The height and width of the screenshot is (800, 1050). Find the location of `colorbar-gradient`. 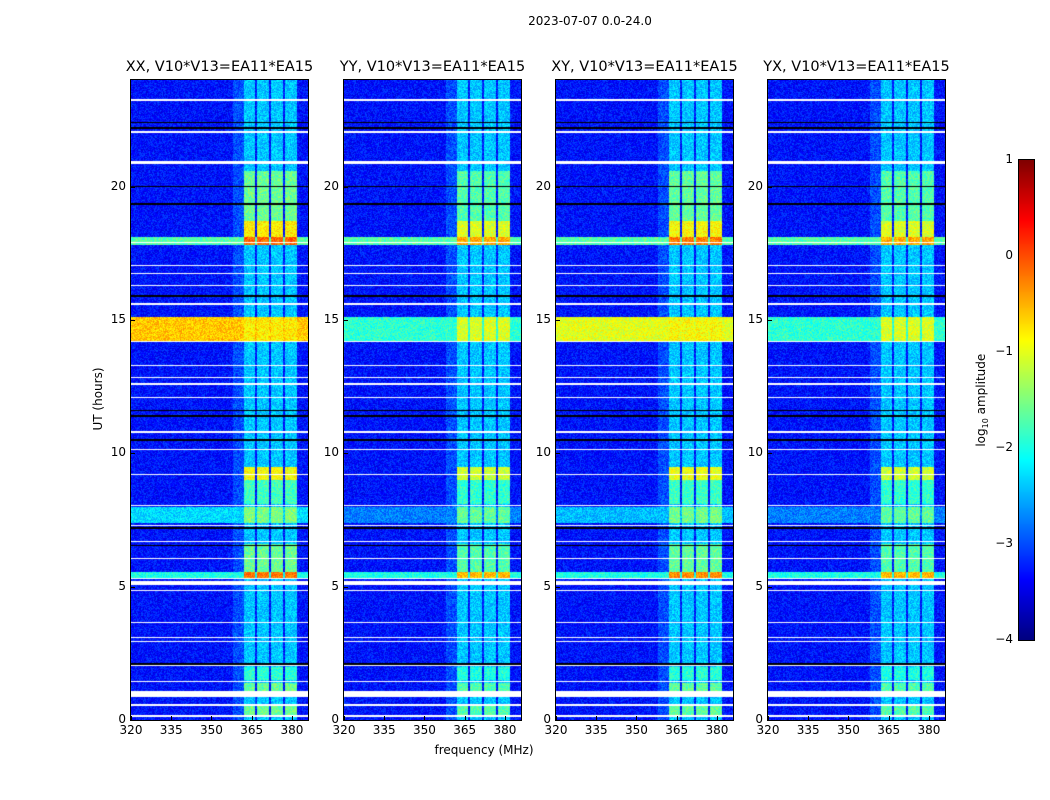

colorbar-gradient is located at coordinates (1026, 400).